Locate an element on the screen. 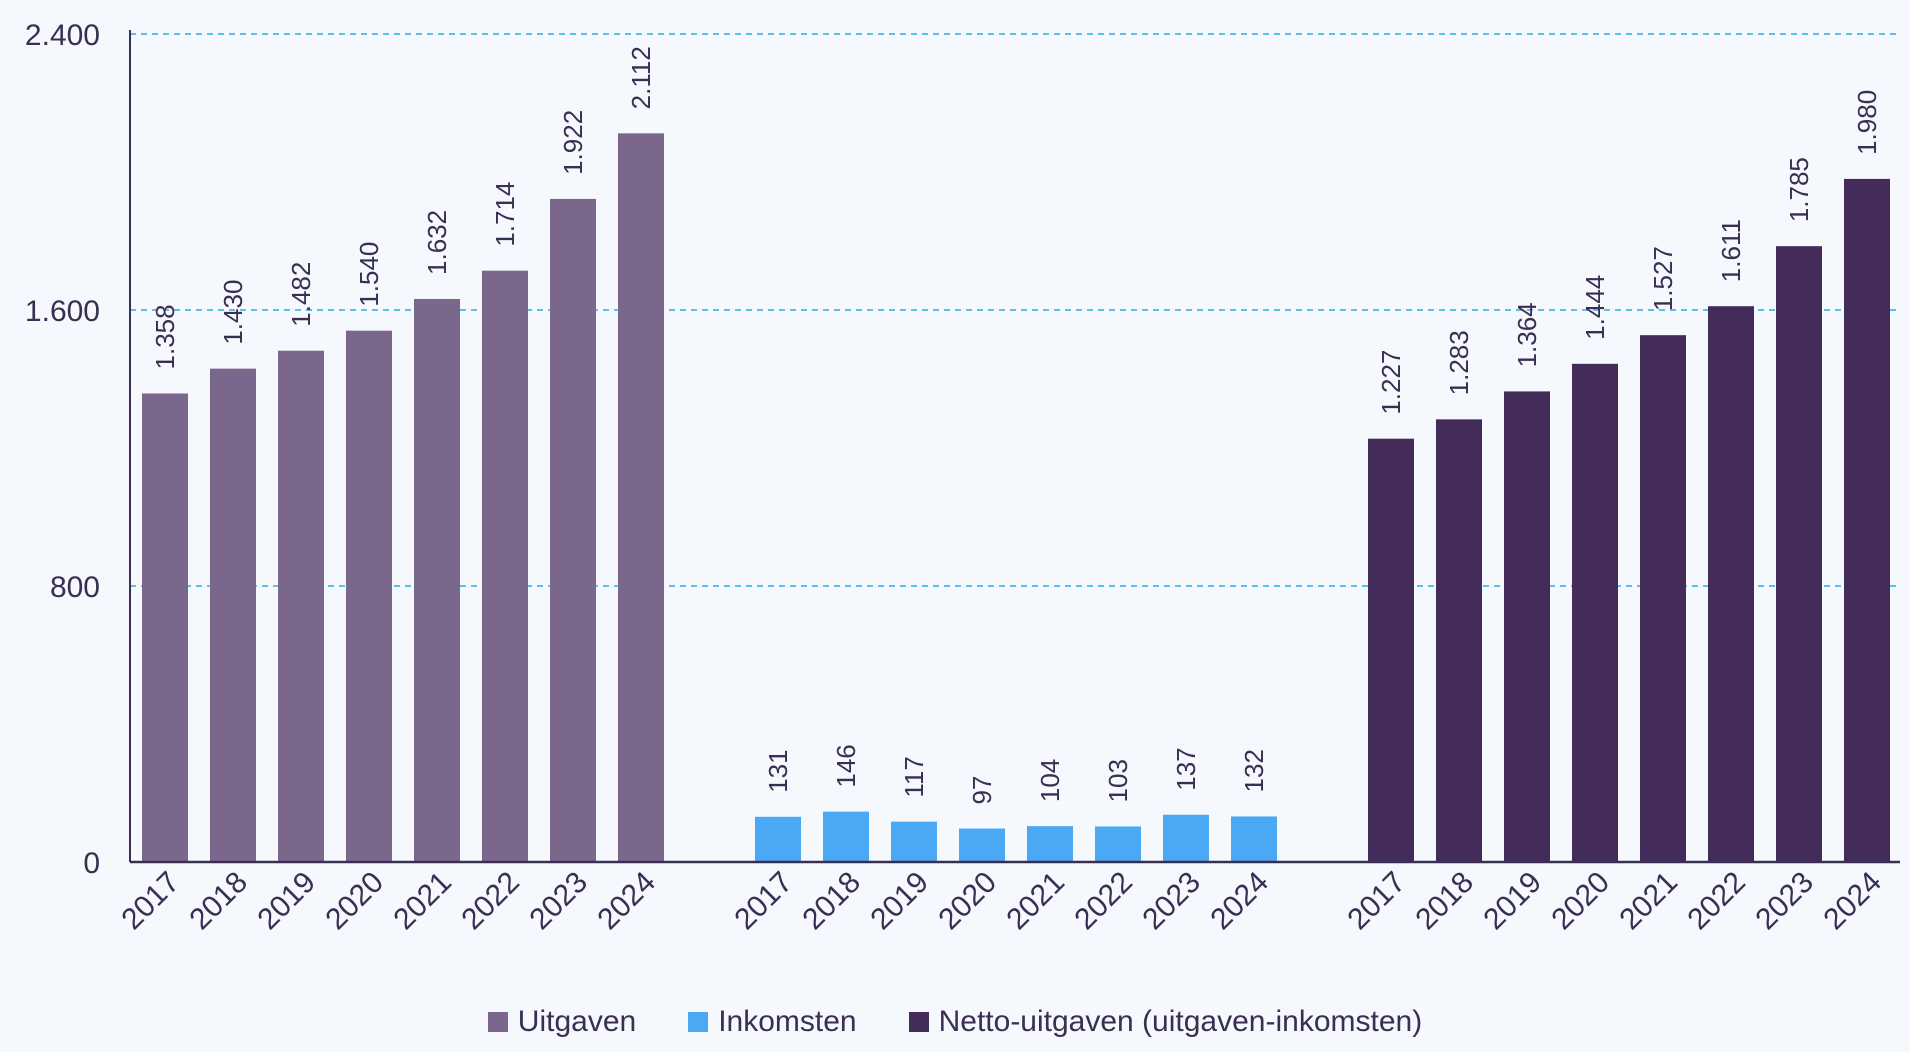 The image size is (1910, 1052). data-label: 137 is located at coordinates (1186, 768).